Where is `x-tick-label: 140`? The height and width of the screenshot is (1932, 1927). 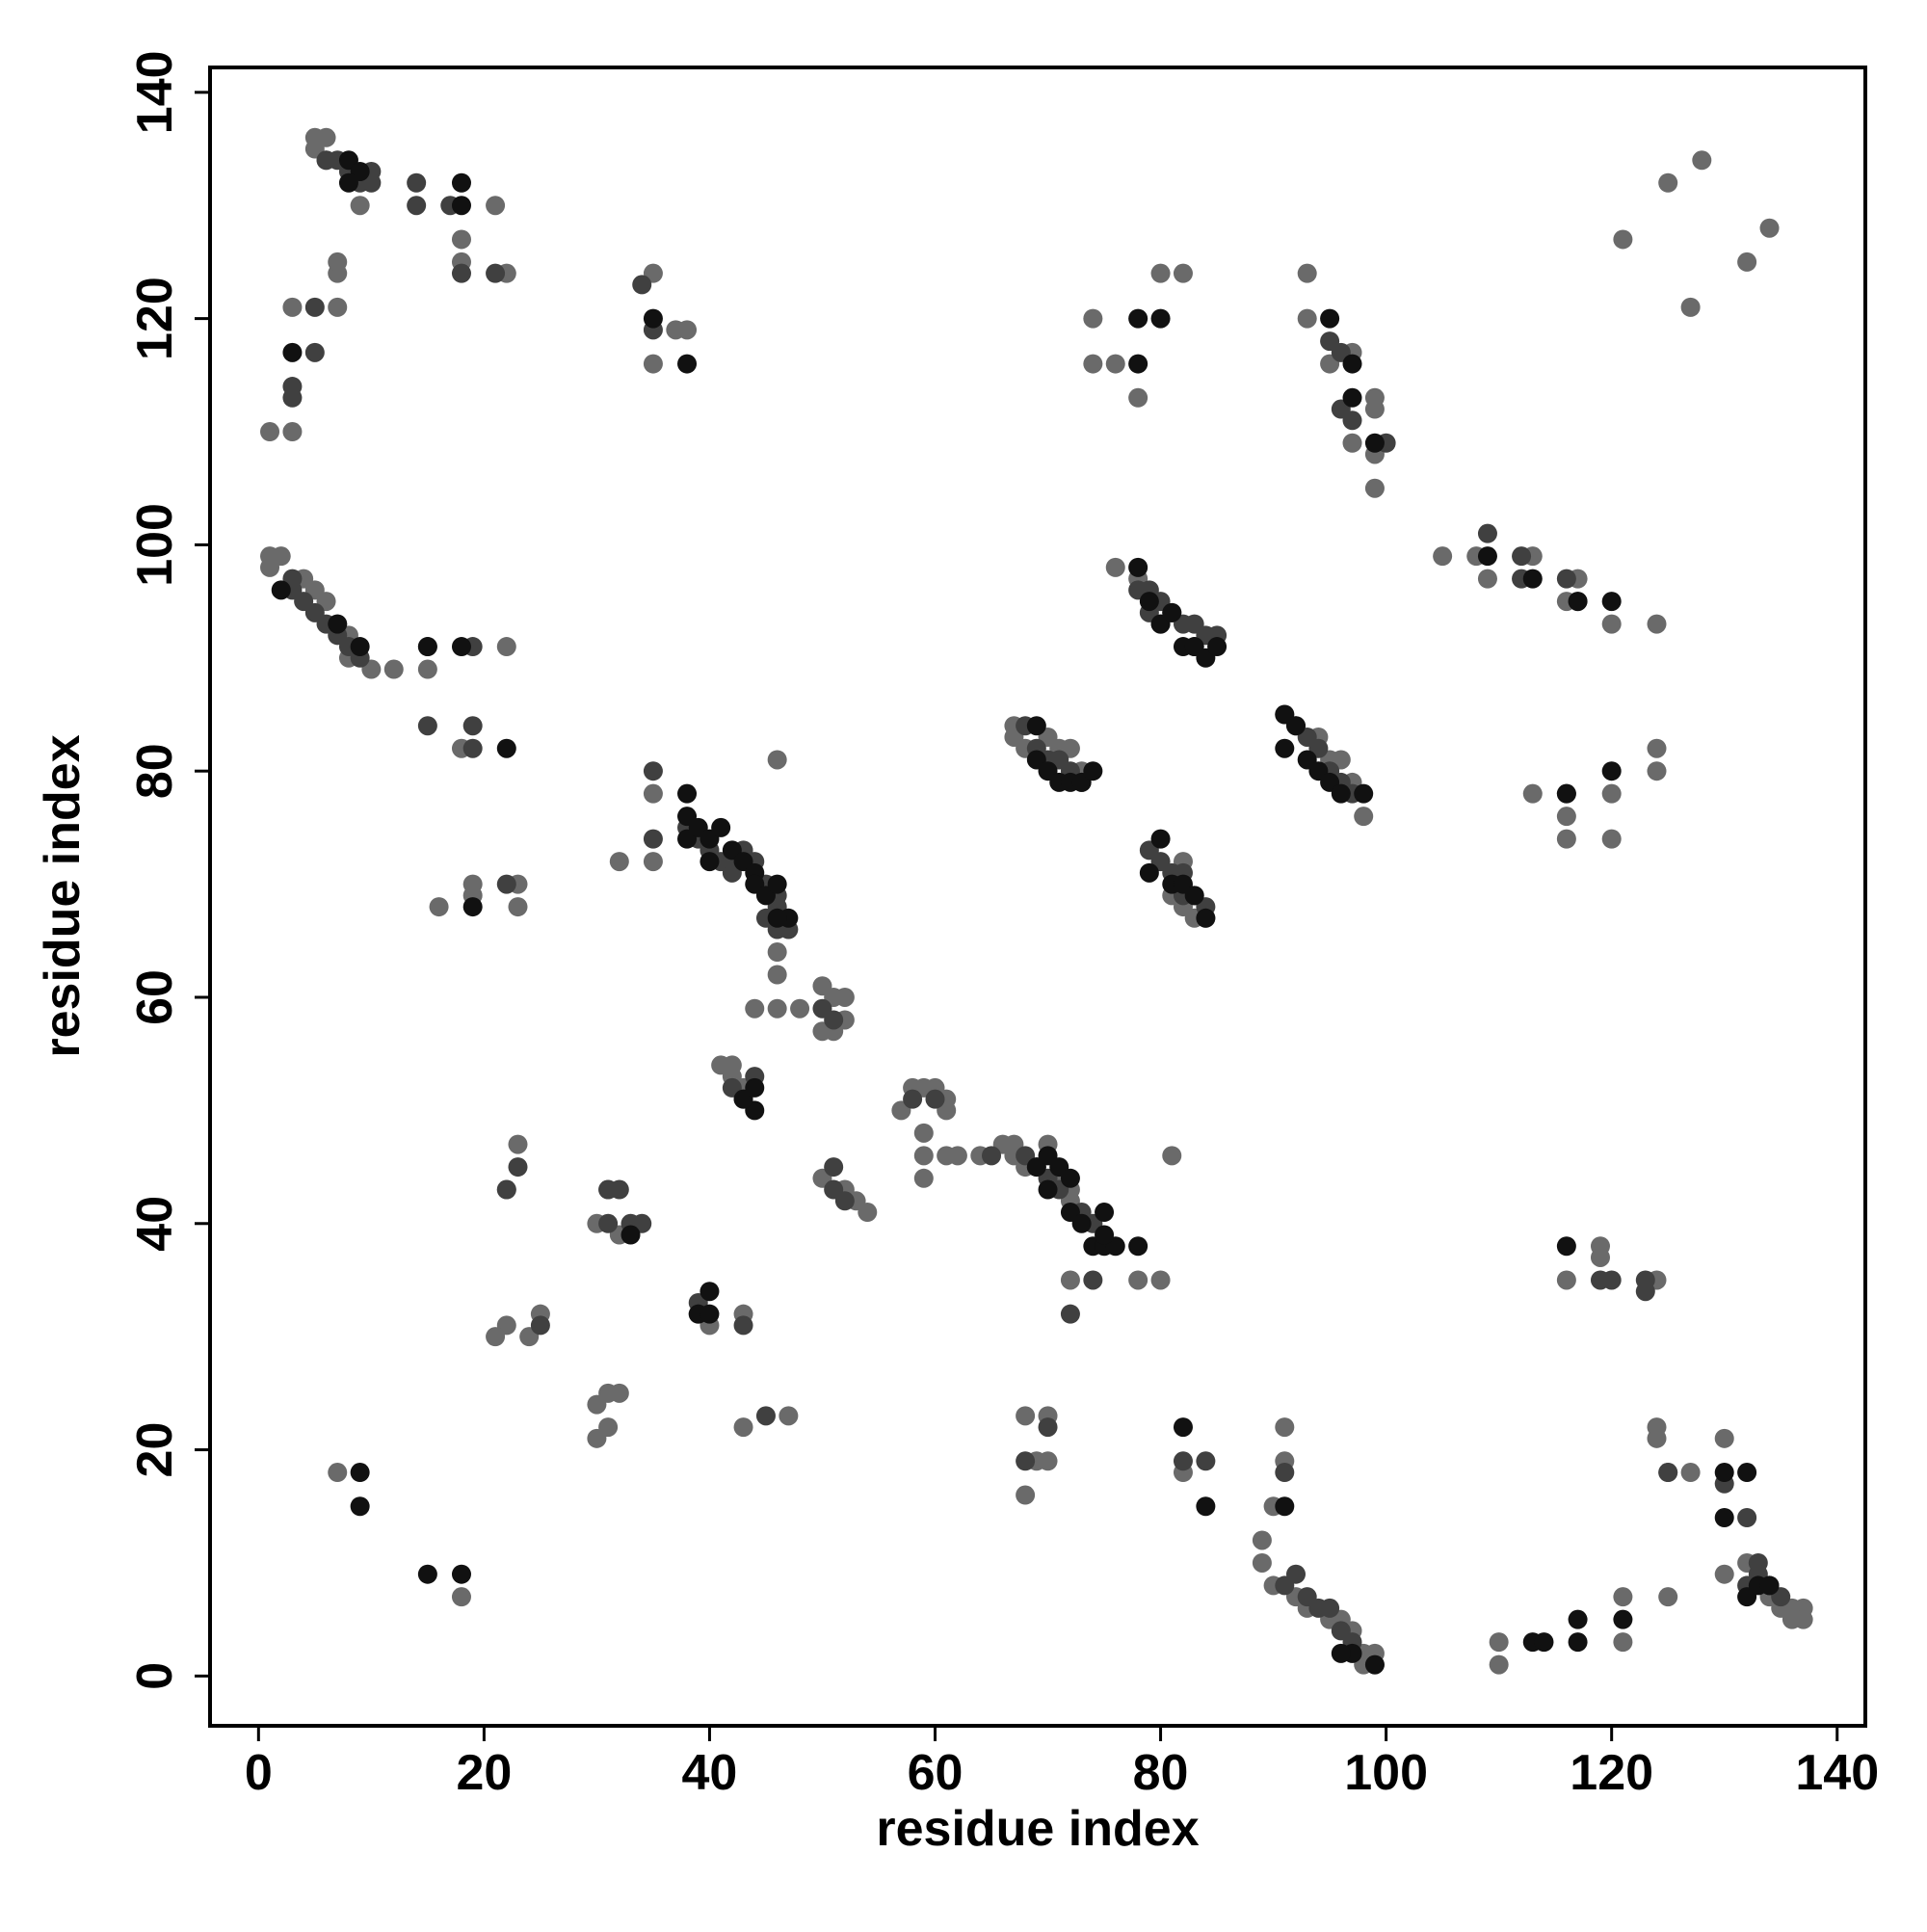 x-tick-label: 140 is located at coordinates (1837, 1773).